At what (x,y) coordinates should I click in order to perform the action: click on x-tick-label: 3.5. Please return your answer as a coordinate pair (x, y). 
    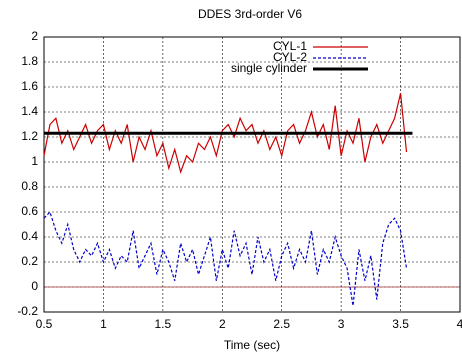
    Looking at the image, I should click on (400, 324).